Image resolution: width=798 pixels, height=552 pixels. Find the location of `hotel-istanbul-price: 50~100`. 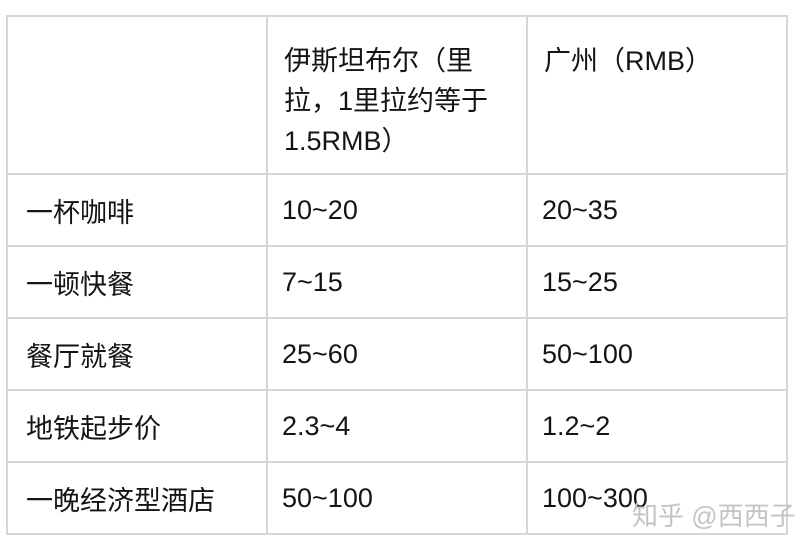

hotel-istanbul-price: 50~100 is located at coordinates (397, 498).